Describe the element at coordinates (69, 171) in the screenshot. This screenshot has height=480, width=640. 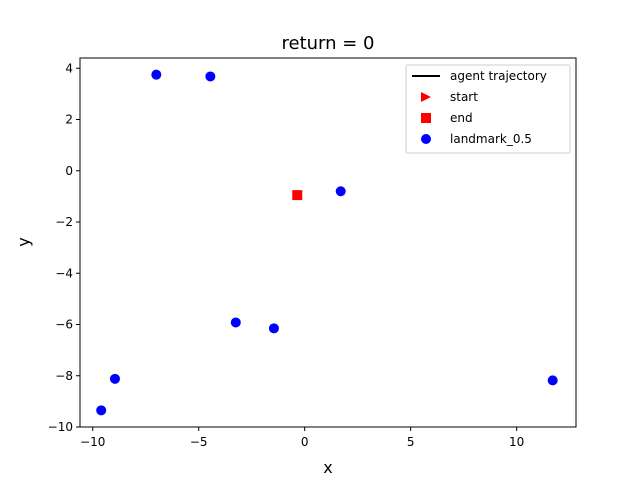
I see `y-tick-label: 0` at that location.